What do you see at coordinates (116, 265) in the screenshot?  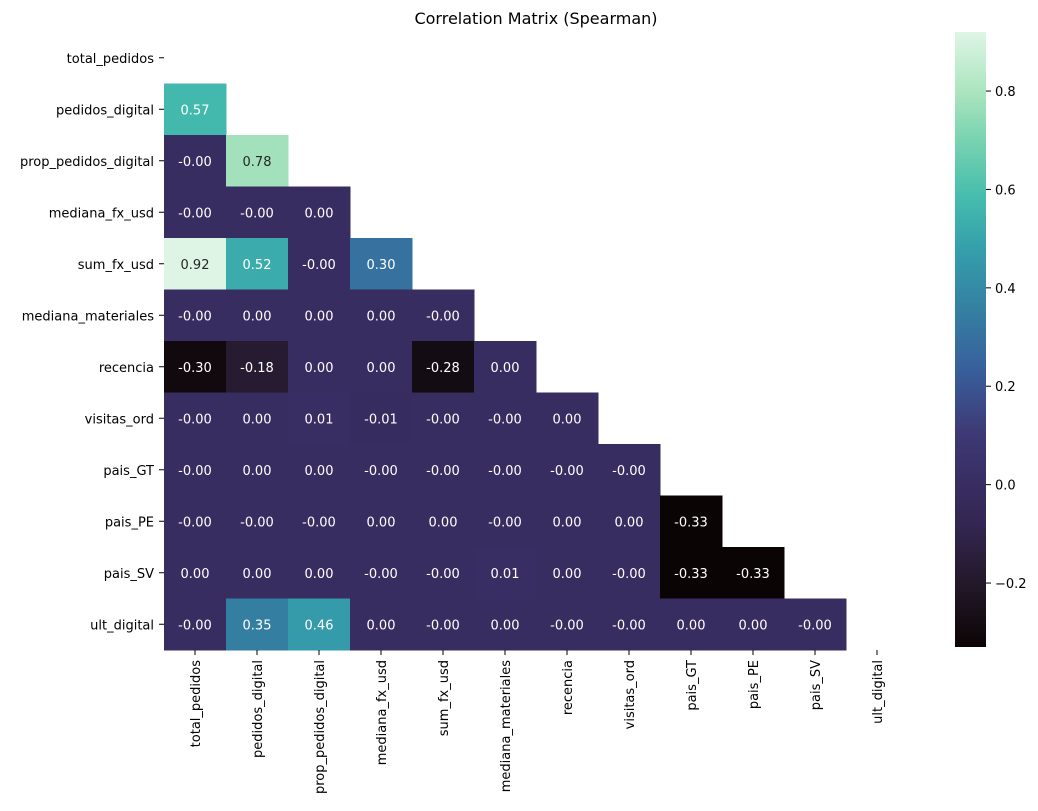 I see `y-tick-label: sum_fx_usd` at bounding box center [116, 265].